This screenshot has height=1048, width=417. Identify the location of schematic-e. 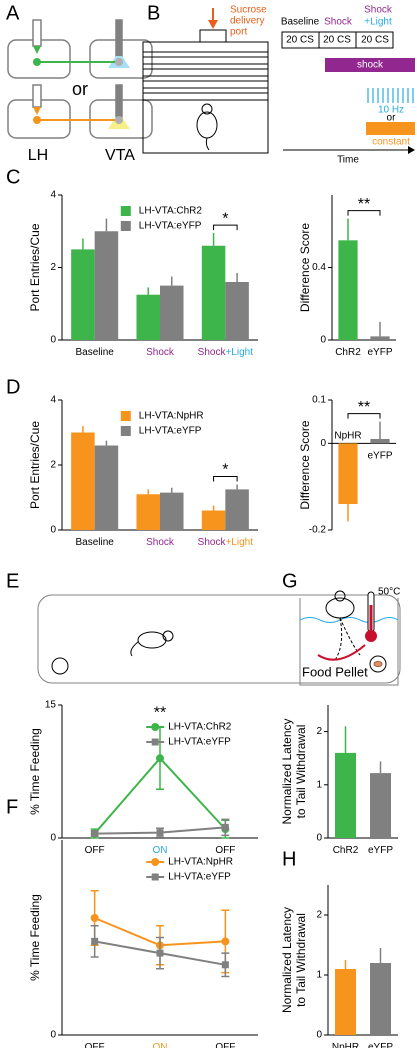
(219, 639).